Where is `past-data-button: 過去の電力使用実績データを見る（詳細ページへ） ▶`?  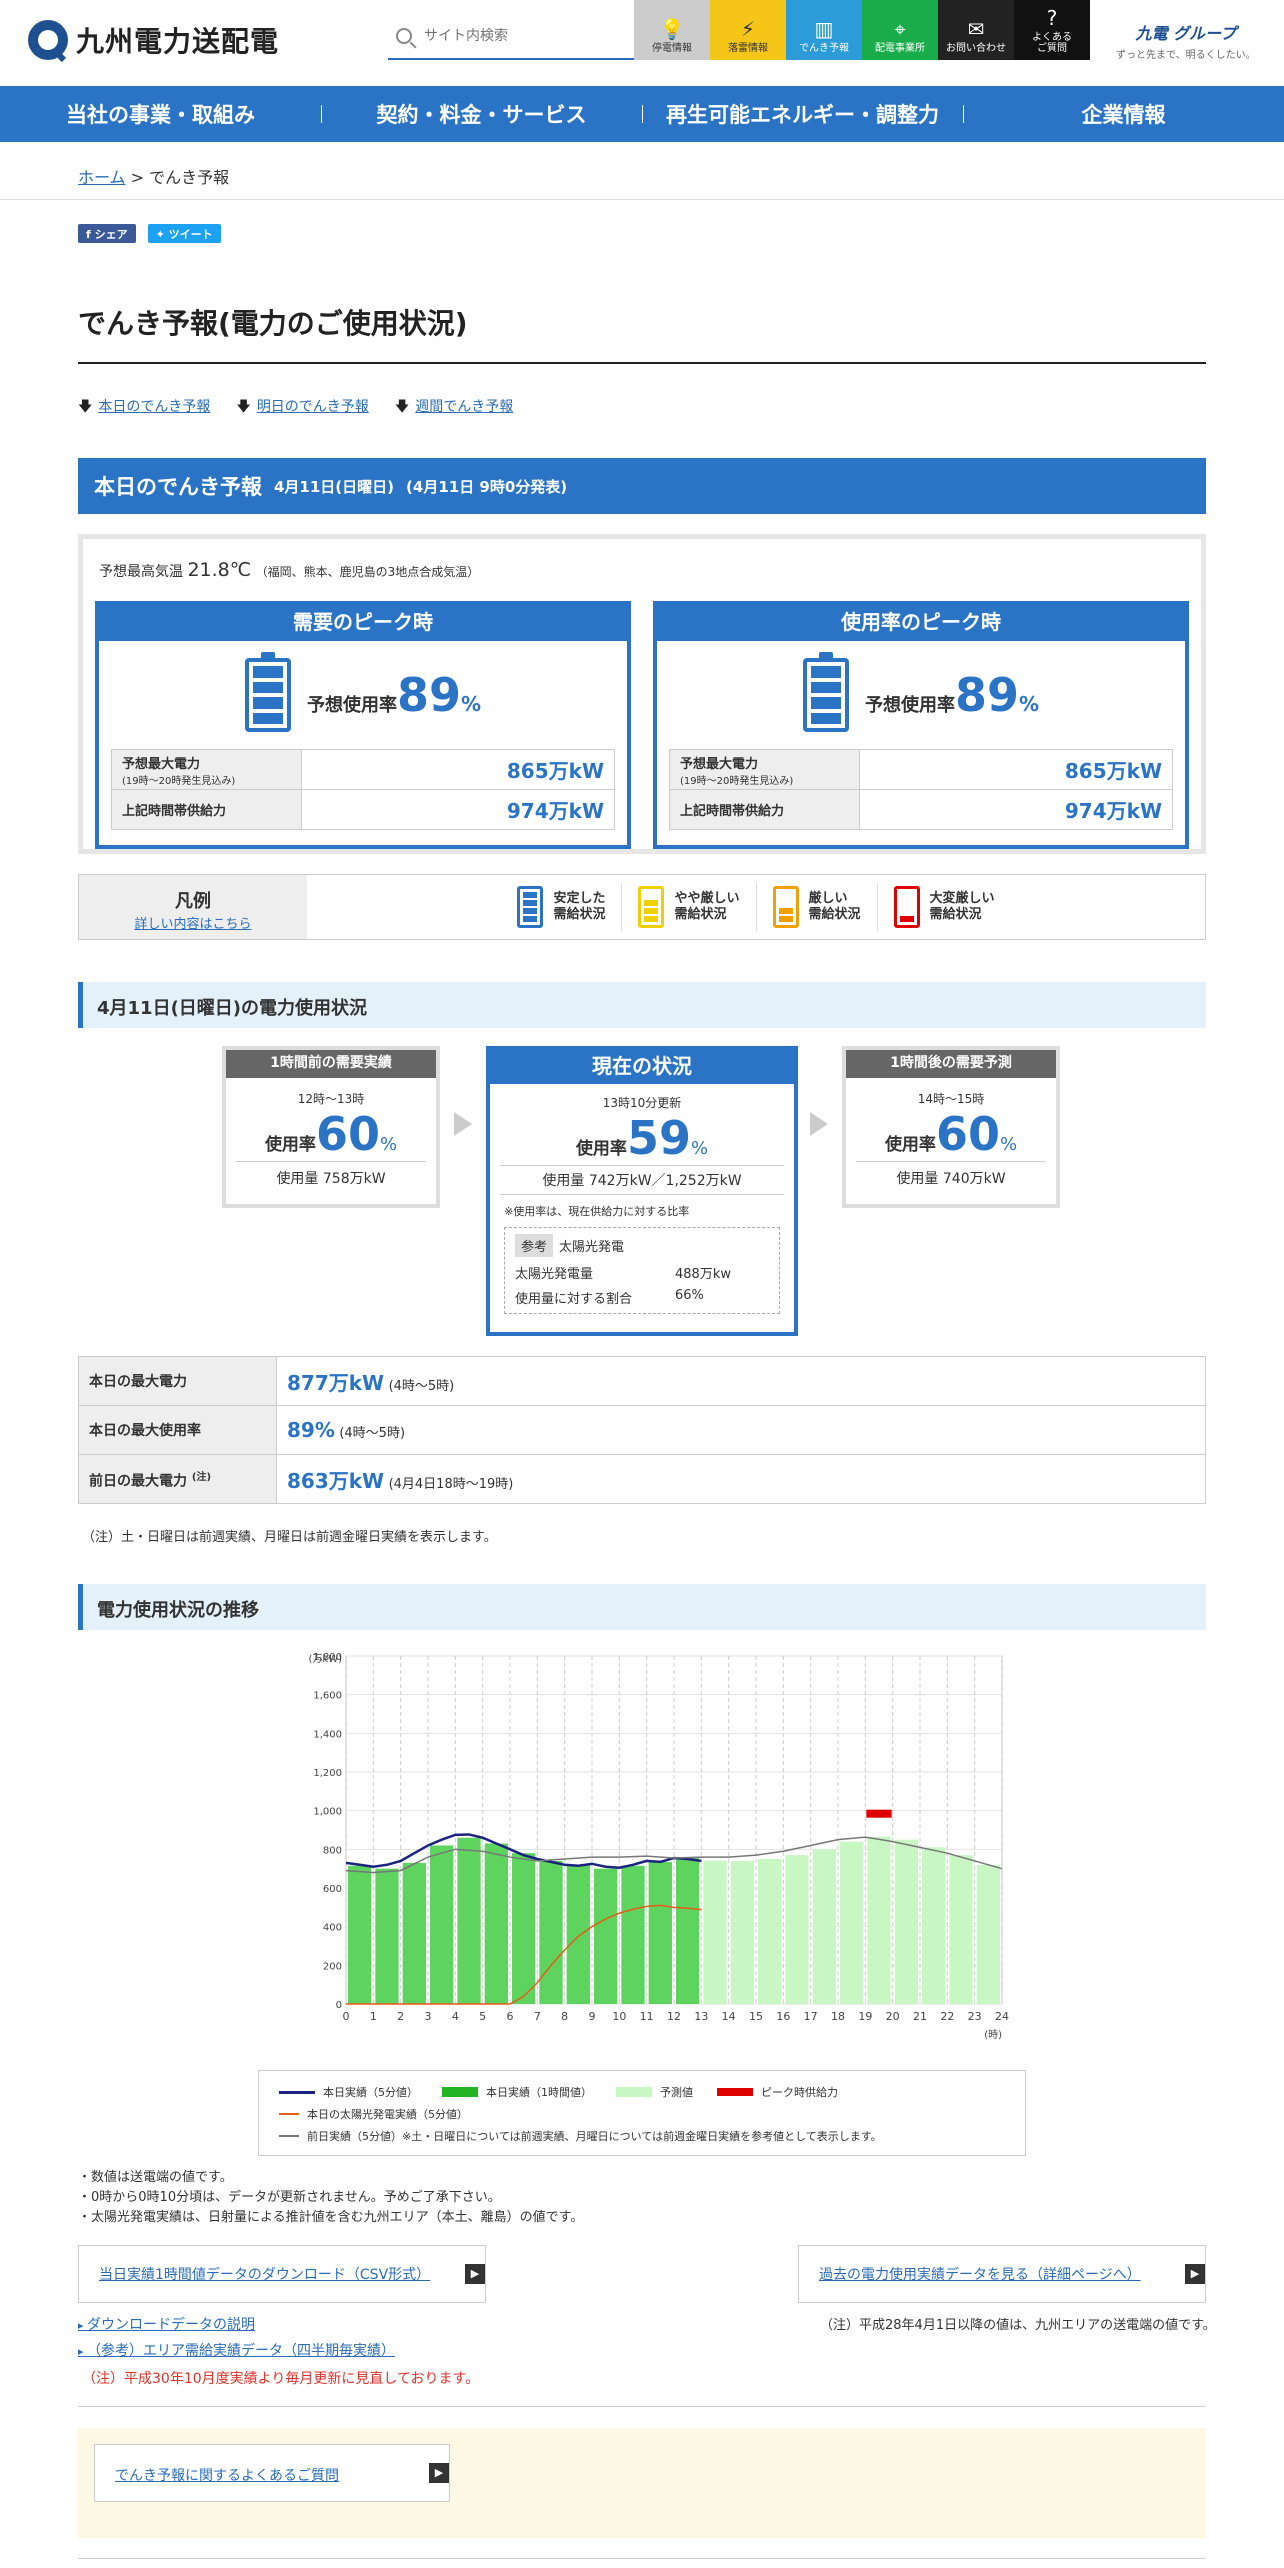
past-data-button: 過去の電力使用実績データを見る（詳細ページへ） ▶ is located at coordinates (1002, 2274).